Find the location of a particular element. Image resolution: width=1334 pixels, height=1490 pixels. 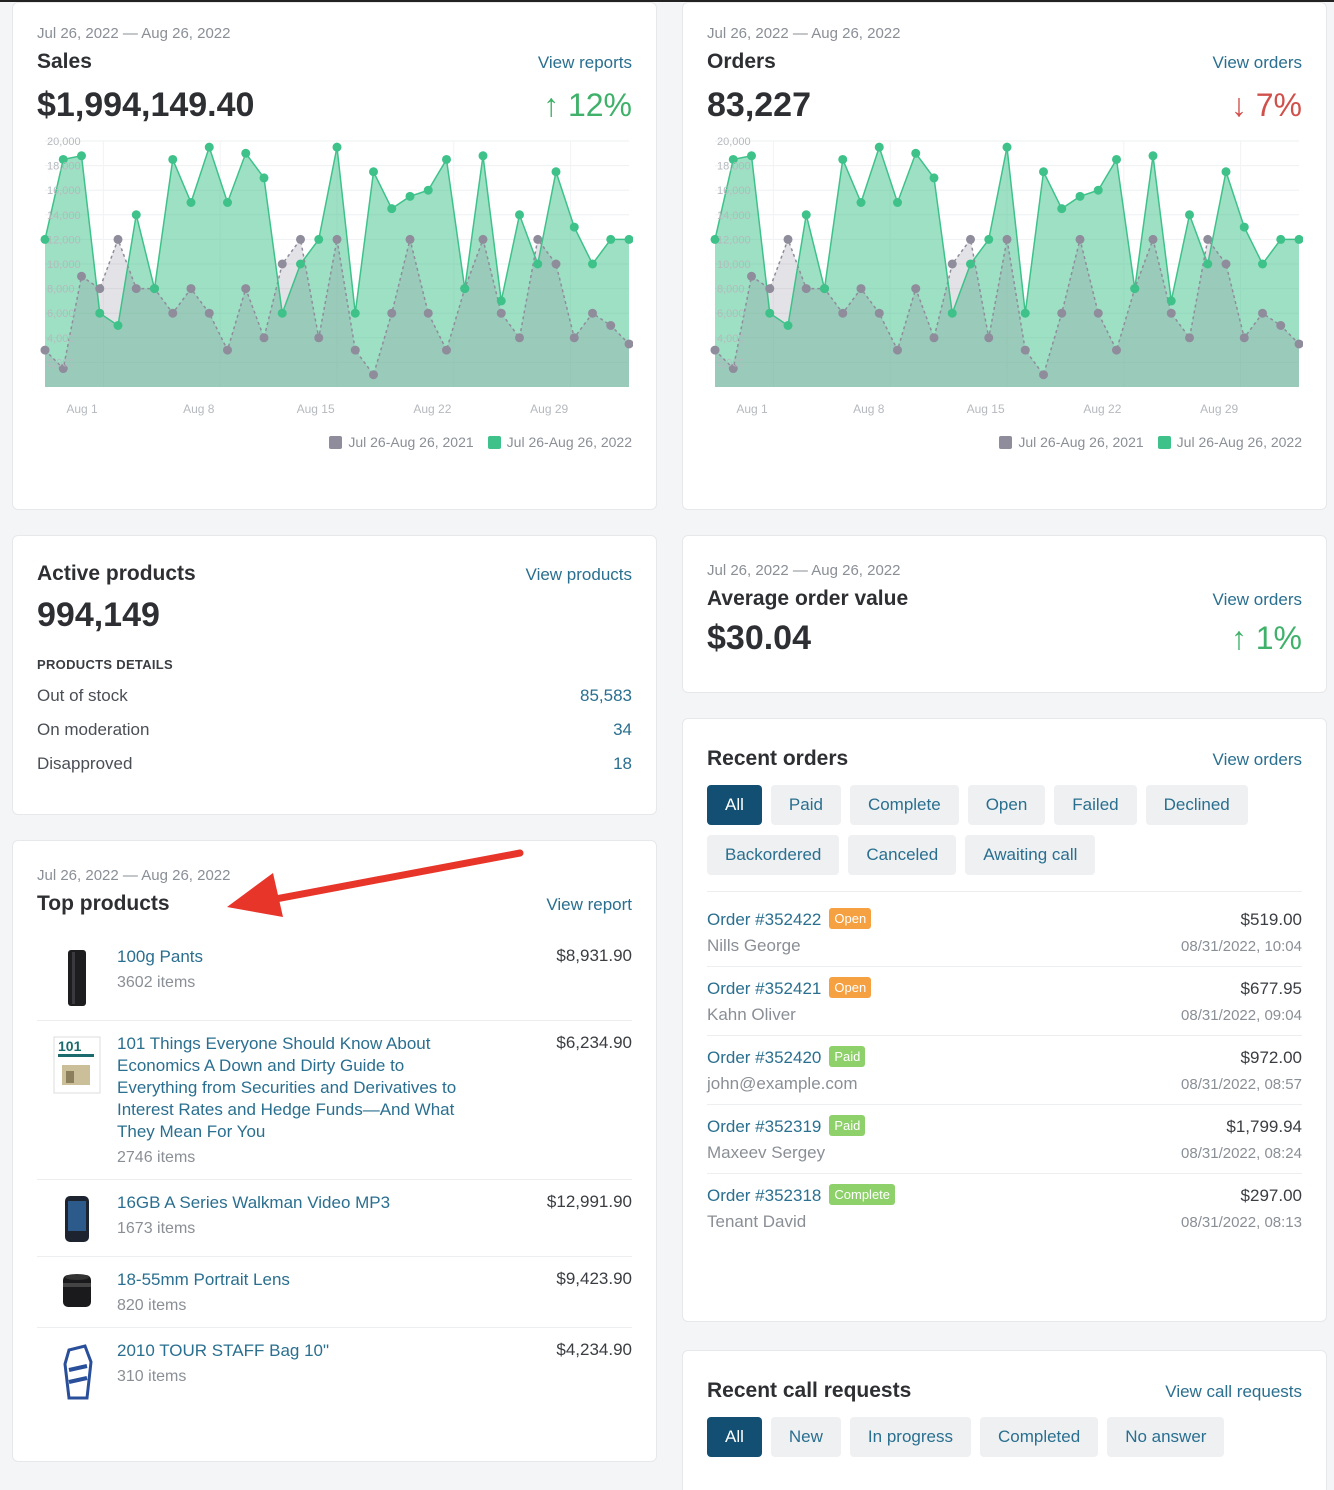

recent-orders-view-link: View orders is located at coordinates (1257, 759).